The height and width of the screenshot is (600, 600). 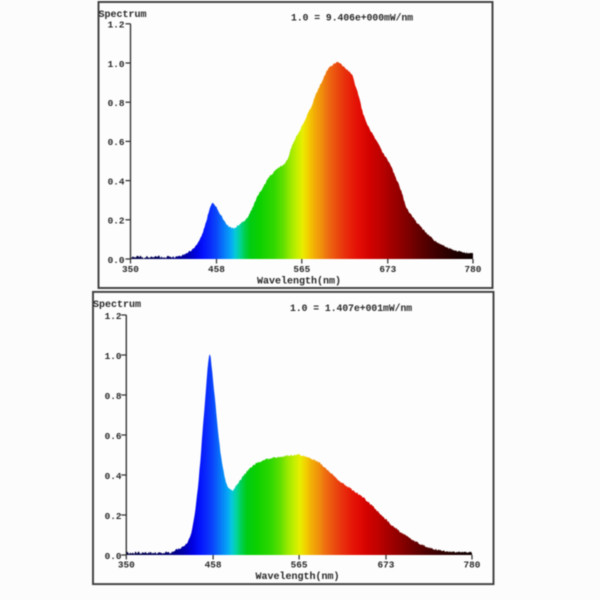 What do you see at coordinates (351, 308) in the screenshot?
I see `svg-text: 1.0 = 1.407e+001mW/nm` at bounding box center [351, 308].